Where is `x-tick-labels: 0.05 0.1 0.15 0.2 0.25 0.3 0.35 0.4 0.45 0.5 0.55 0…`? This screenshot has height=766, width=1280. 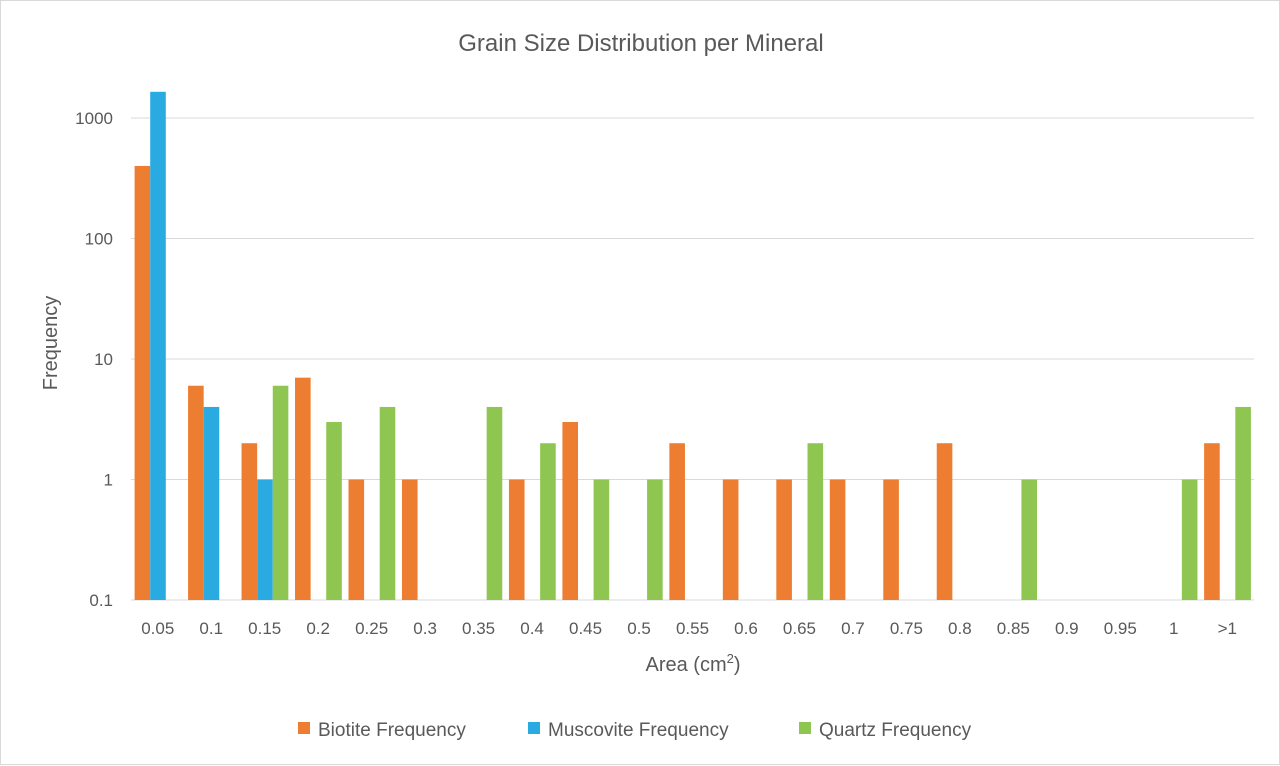
x-tick-labels: 0.05 0.1 0.15 0.2 0.25 0.3 0.35 0.4 0.45 0.5 0.55 0… is located at coordinates (689, 628).